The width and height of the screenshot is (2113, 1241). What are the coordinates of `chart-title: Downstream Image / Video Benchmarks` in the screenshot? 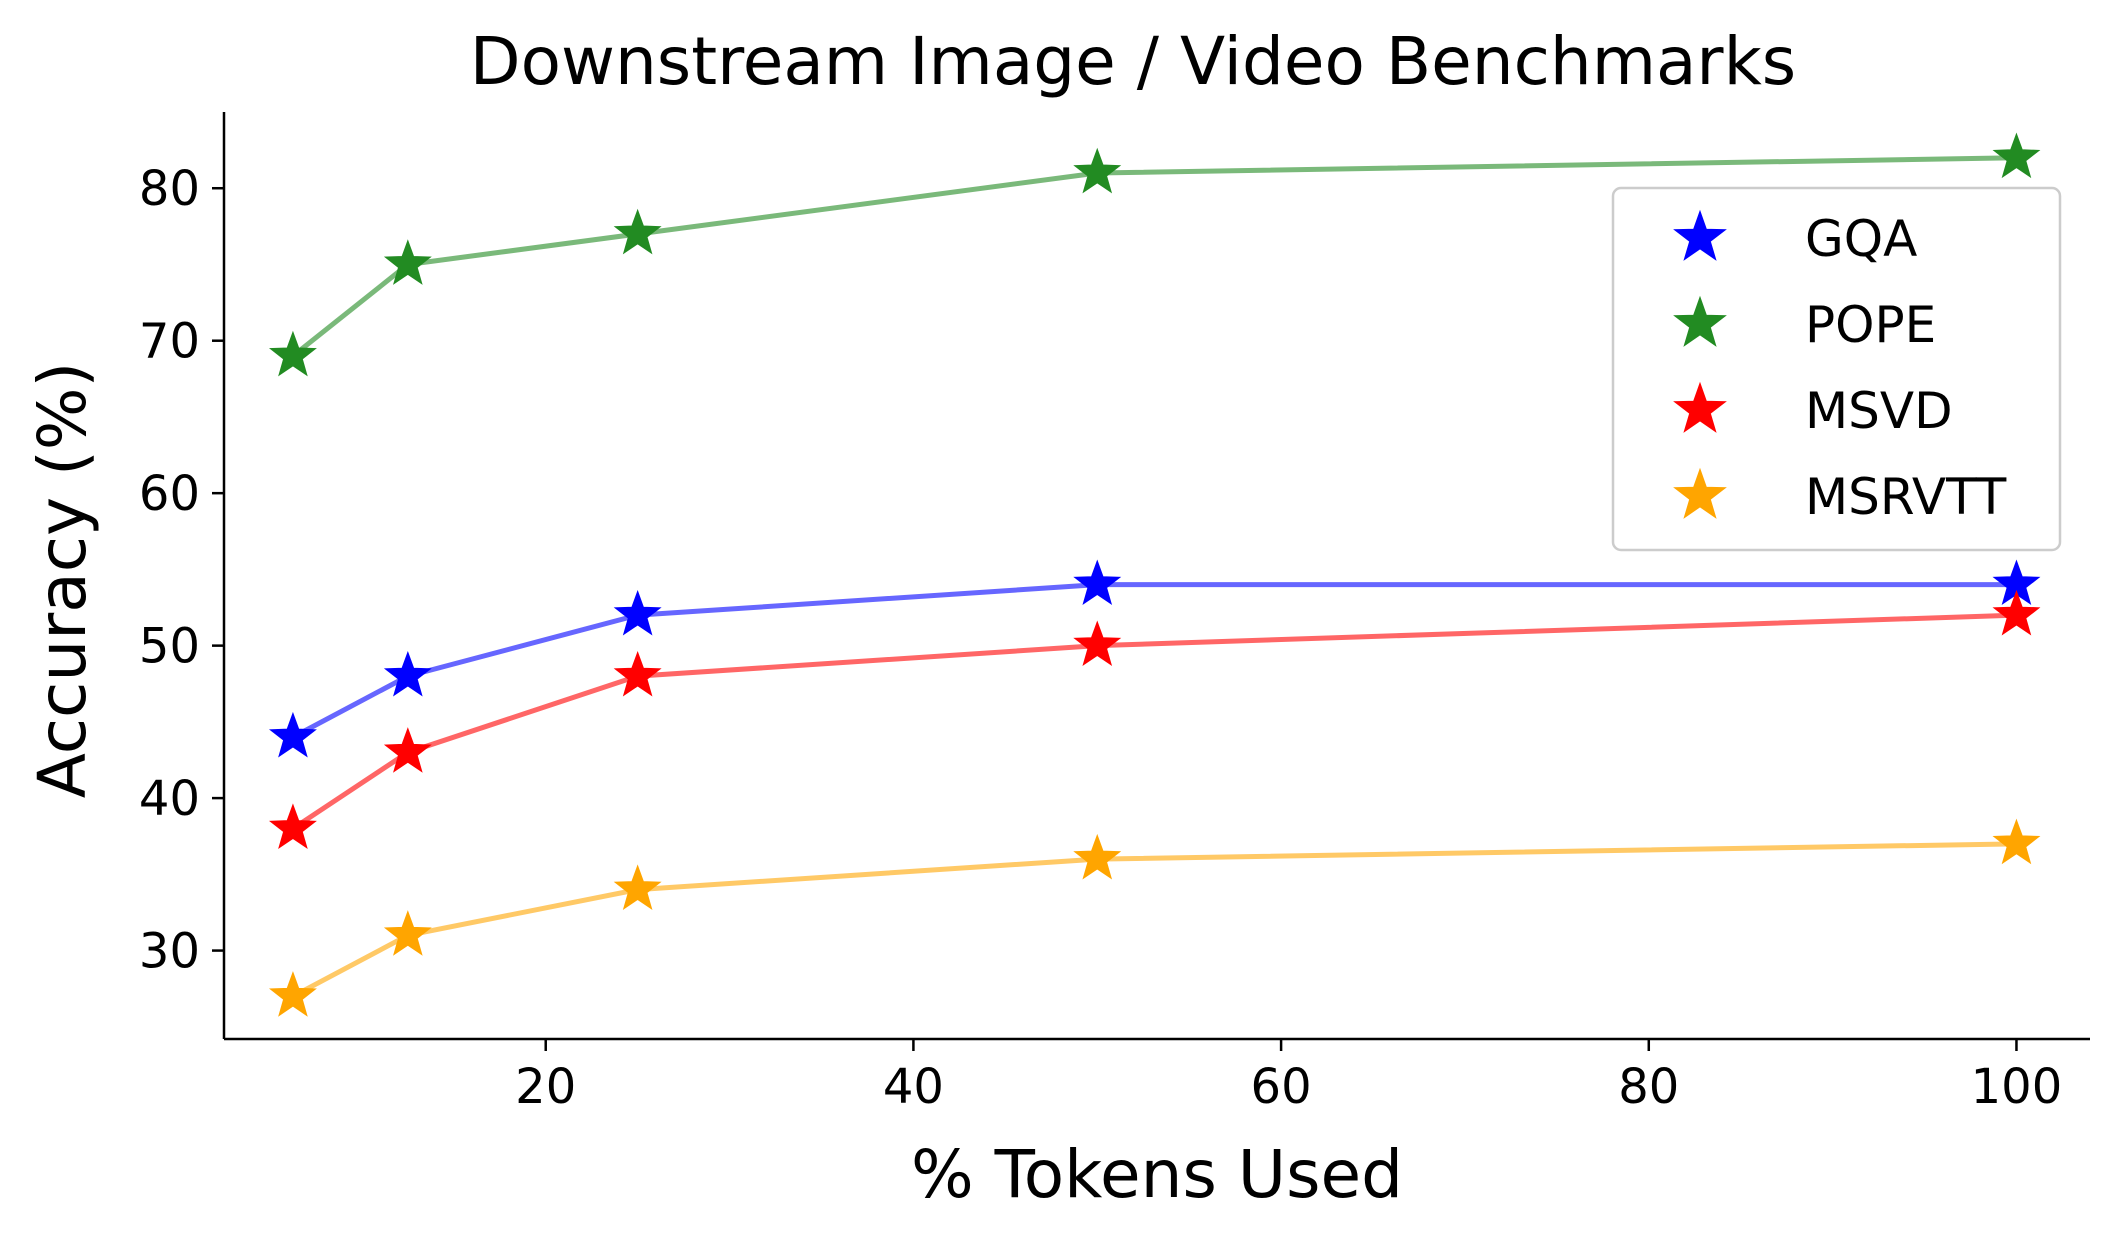 It's located at (1133, 61).